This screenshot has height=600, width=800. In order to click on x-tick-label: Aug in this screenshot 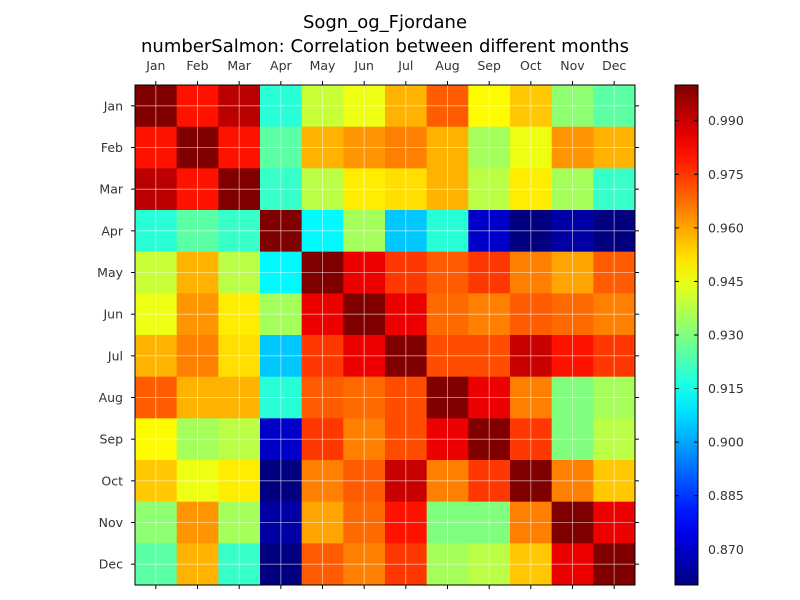, I will do `click(447, 65)`.